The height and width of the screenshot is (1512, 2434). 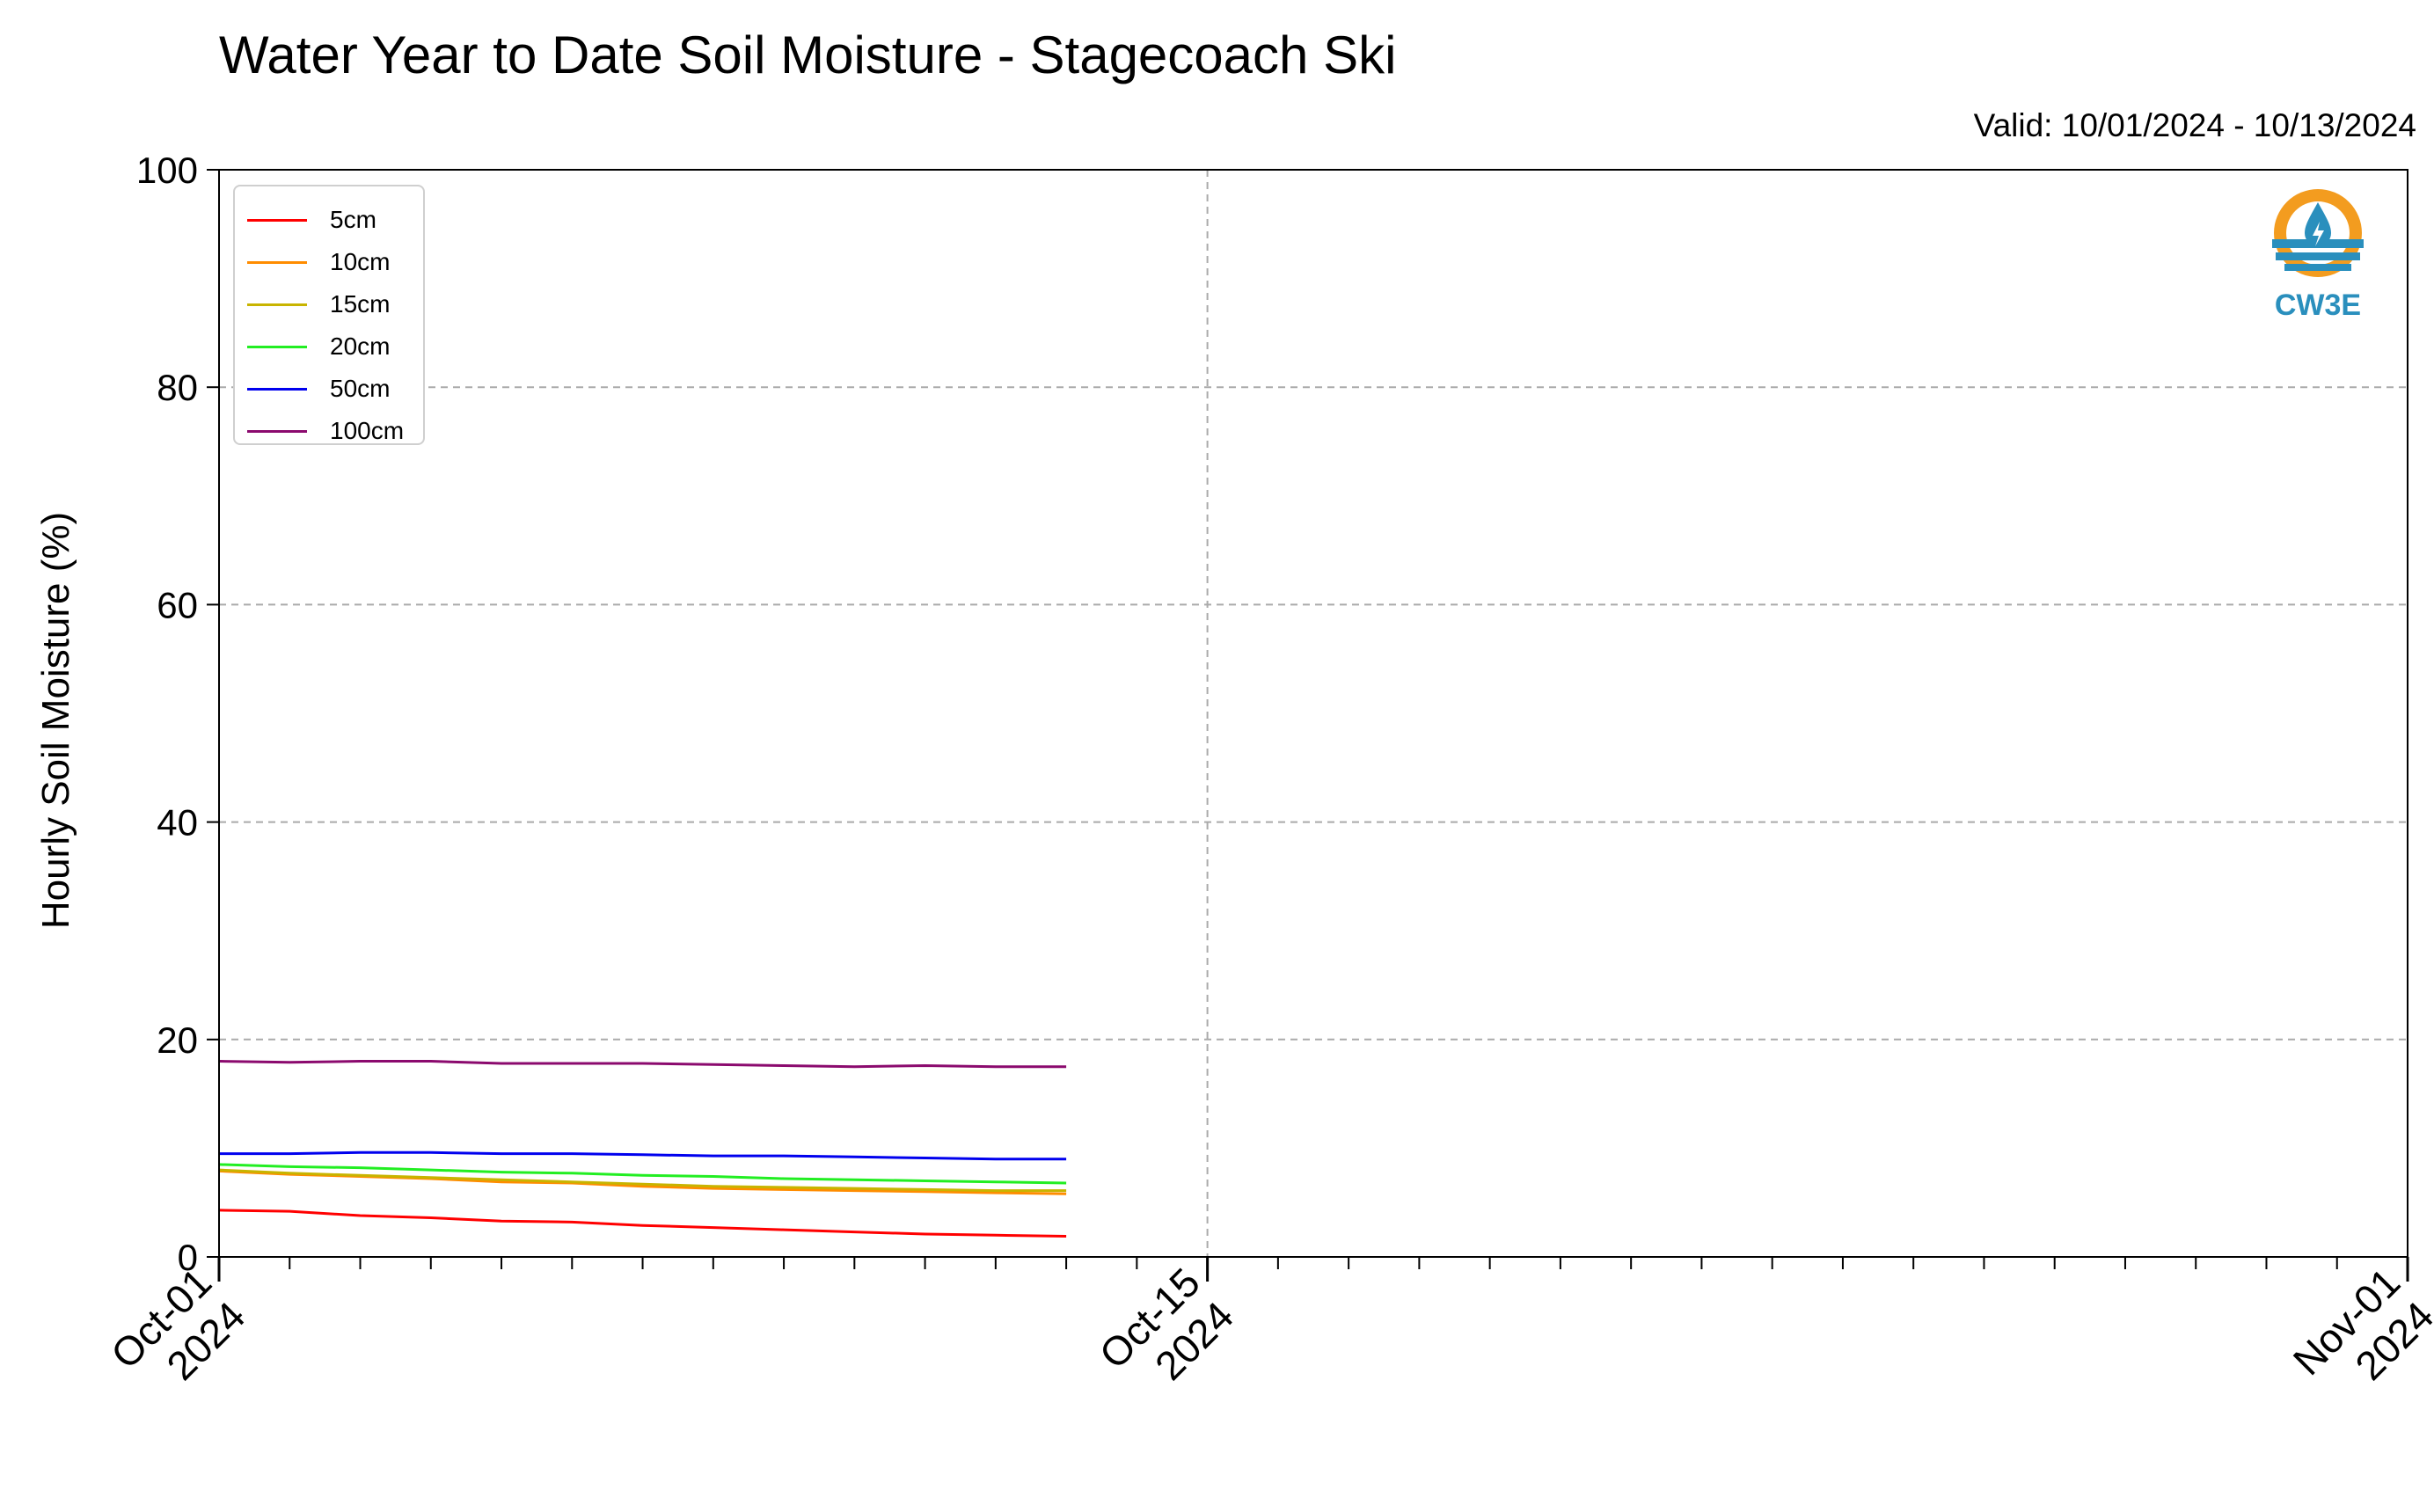 I want to click on cw3e-logo-icon, so click(x=2318, y=233).